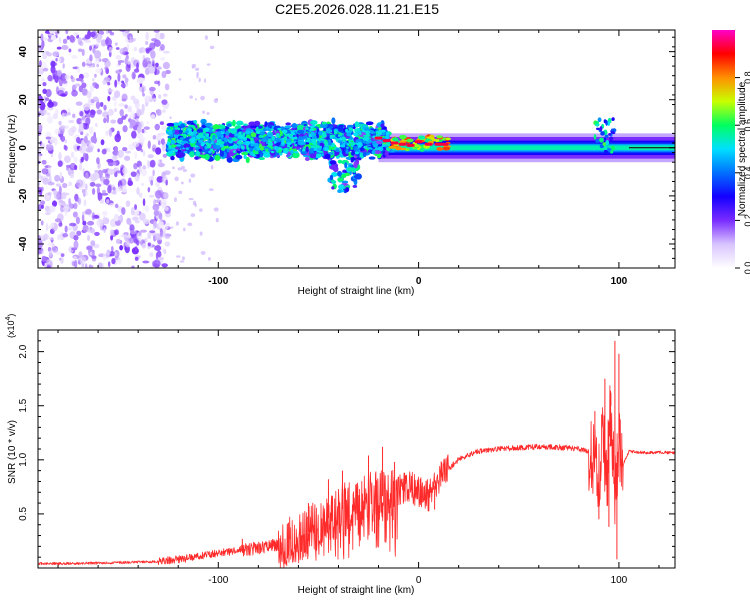 The height and width of the screenshot is (600, 750). Describe the element at coordinates (723, 149) in the screenshot. I see `colorbar-gradient` at that location.